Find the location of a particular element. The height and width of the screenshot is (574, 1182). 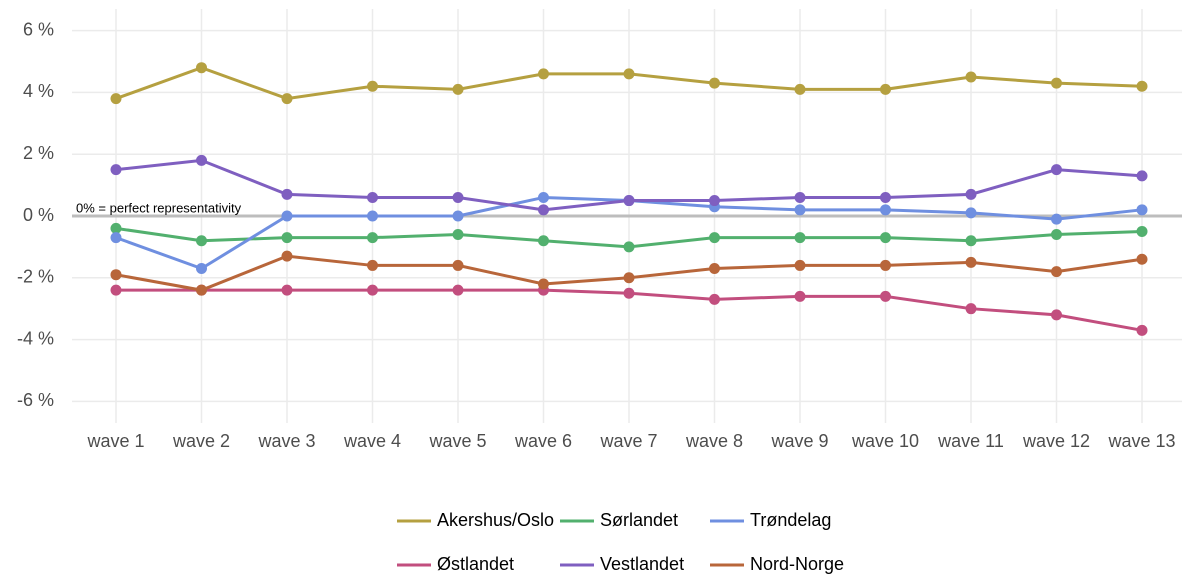

x-tick-label: wave 10 is located at coordinates (885, 441).